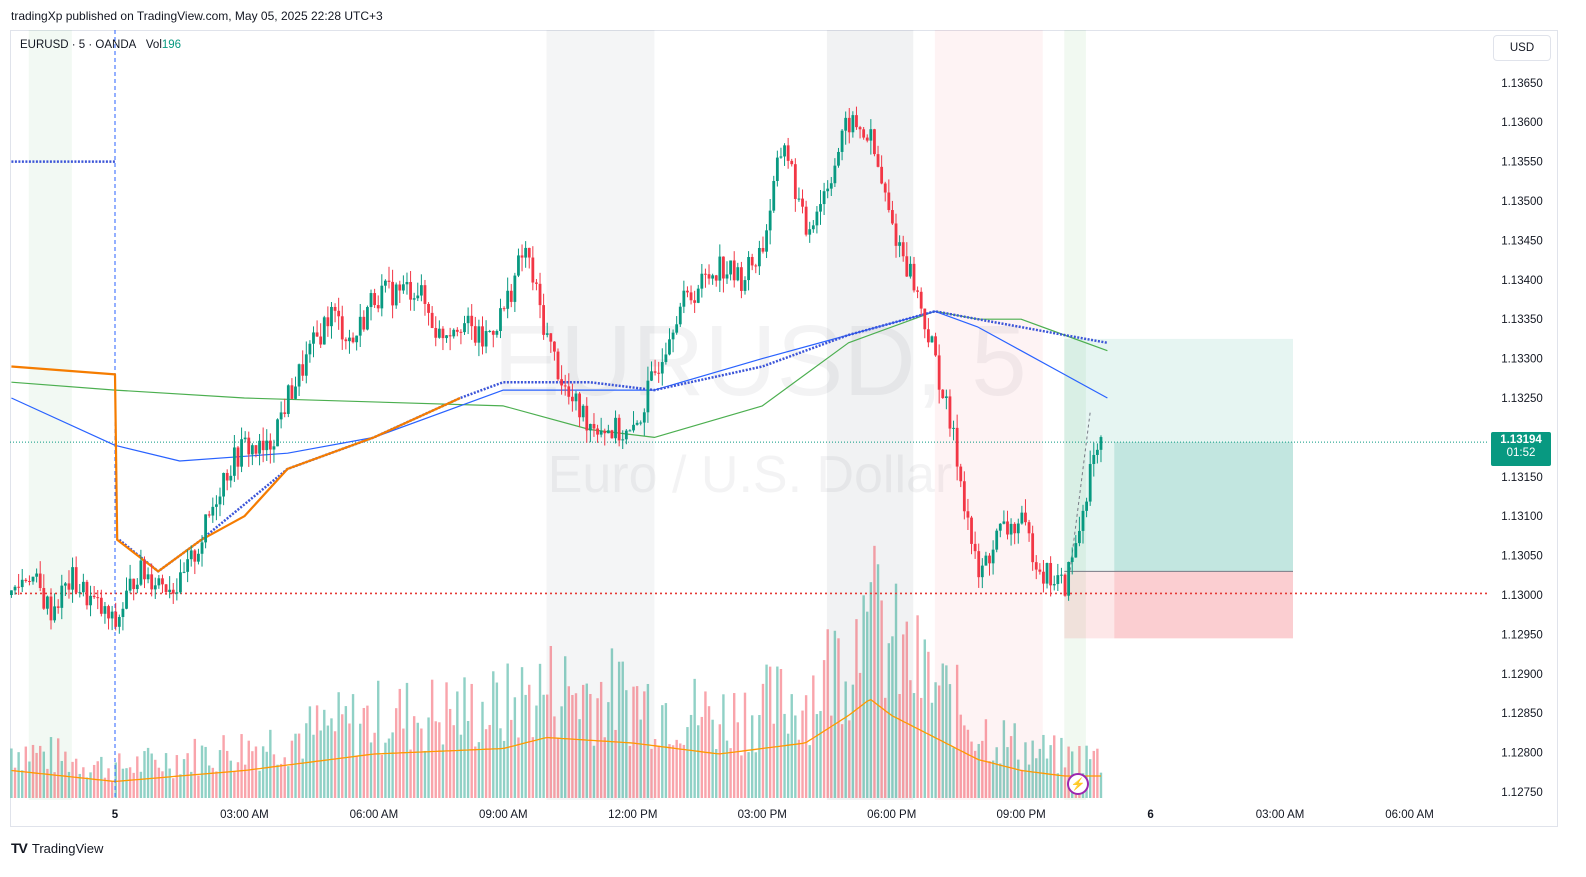 Image resolution: width=1586 pixels, height=877 pixels. What do you see at coordinates (100, 45) in the screenshot?
I see `chart-legend: EURUSD · 5 · OANDA Vol196` at bounding box center [100, 45].